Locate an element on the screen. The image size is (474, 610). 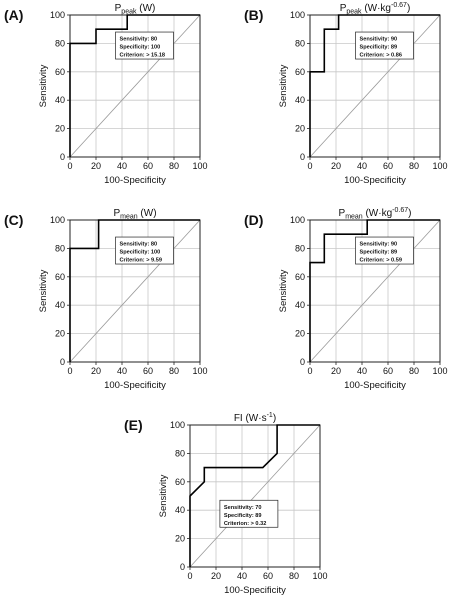
chart-title: Ppeak (W) is located at coordinates (135, 9).